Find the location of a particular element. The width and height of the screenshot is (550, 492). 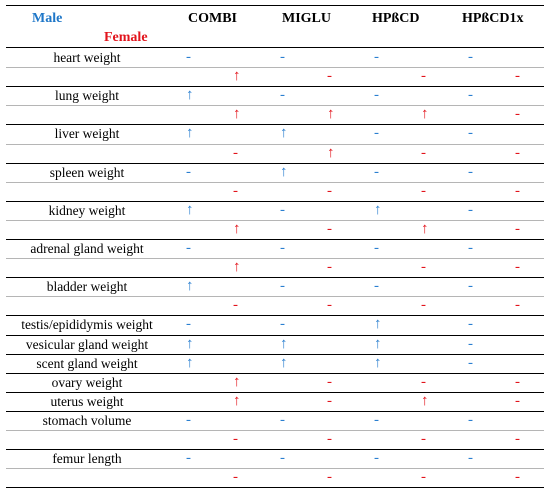

header-bottom-rule is located at coordinates (275, 47).